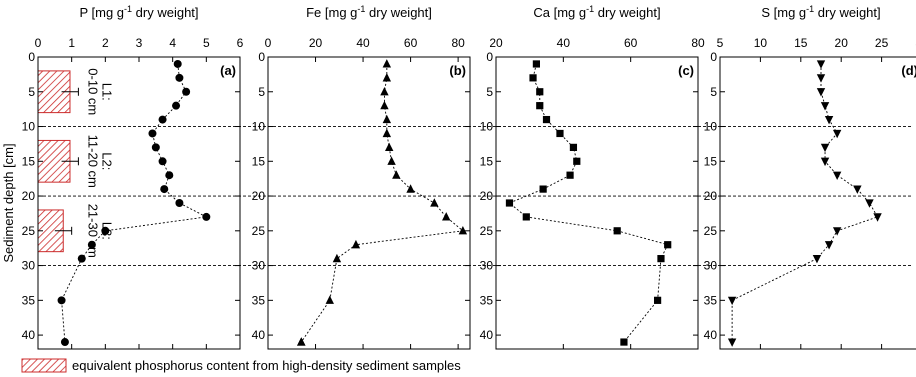 This screenshot has width=916, height=377. I want to click on panel-title-rest: dry weight], so click(627, 12).